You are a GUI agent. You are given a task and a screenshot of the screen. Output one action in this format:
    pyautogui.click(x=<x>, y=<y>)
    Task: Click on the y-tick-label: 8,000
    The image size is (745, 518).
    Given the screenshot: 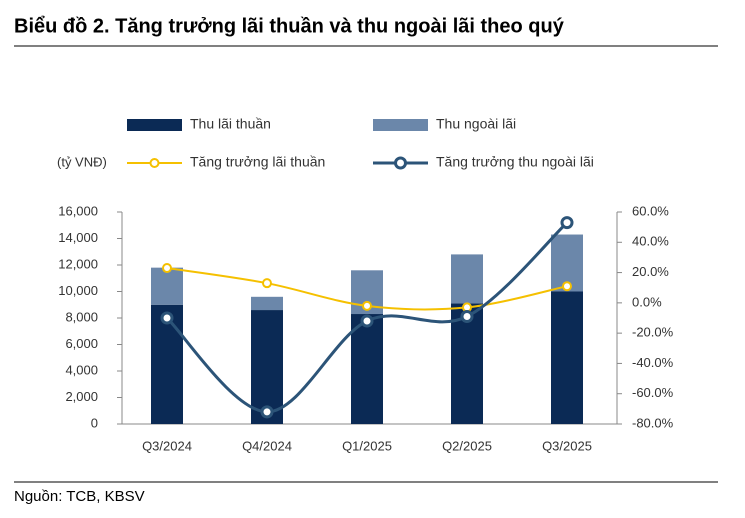 What is the action you would take?
    pyautogui.click(x=81, y=316)
    